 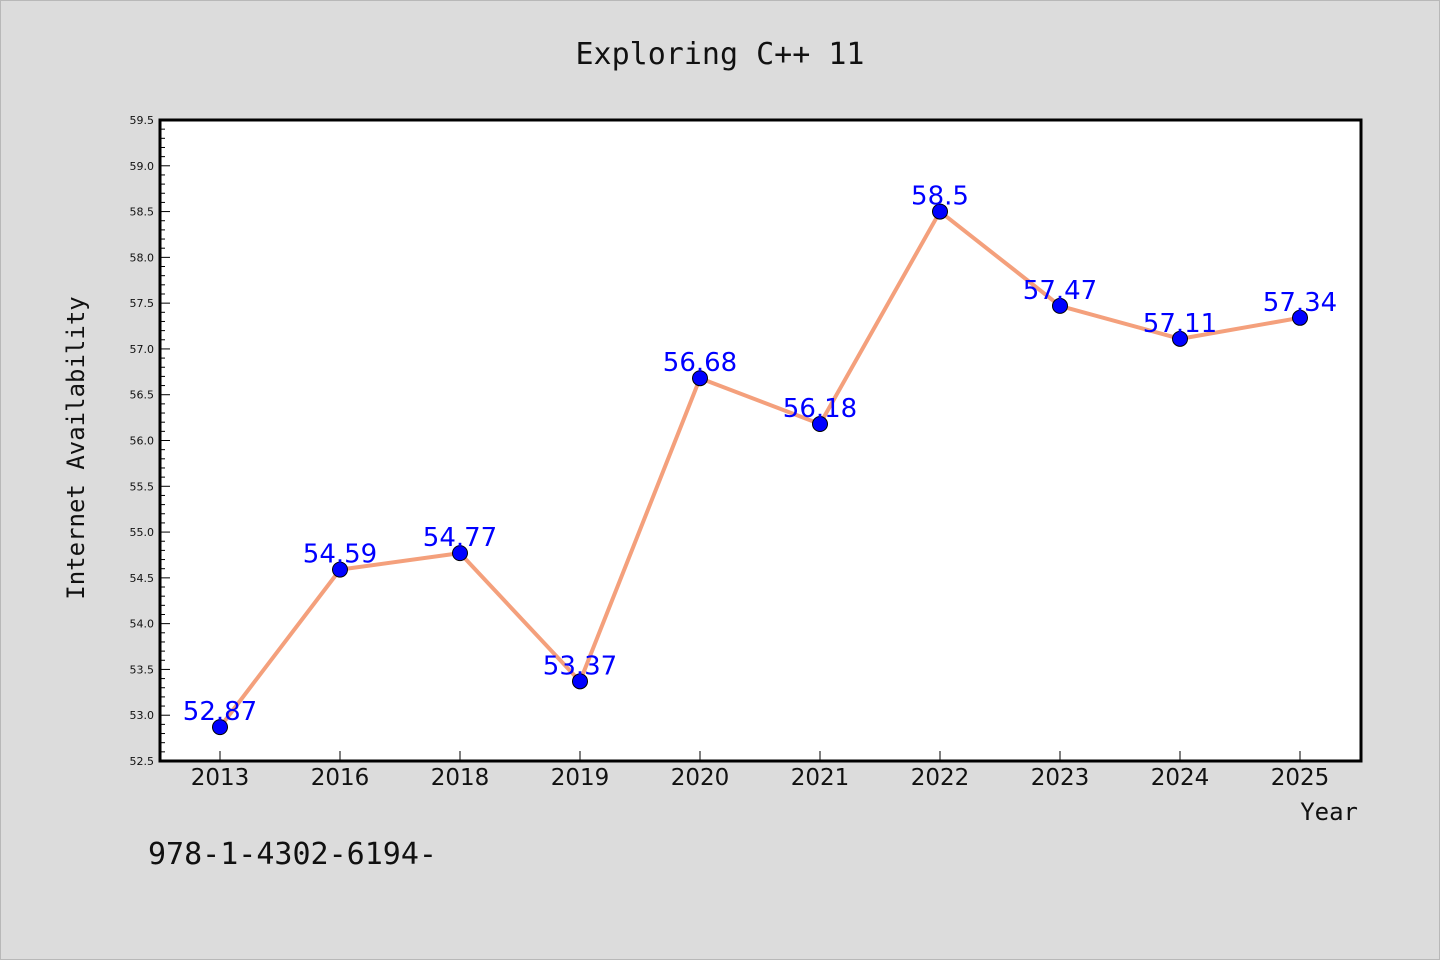 I want to click on x-tick-label: 2024, so click(x=1180, y=778).